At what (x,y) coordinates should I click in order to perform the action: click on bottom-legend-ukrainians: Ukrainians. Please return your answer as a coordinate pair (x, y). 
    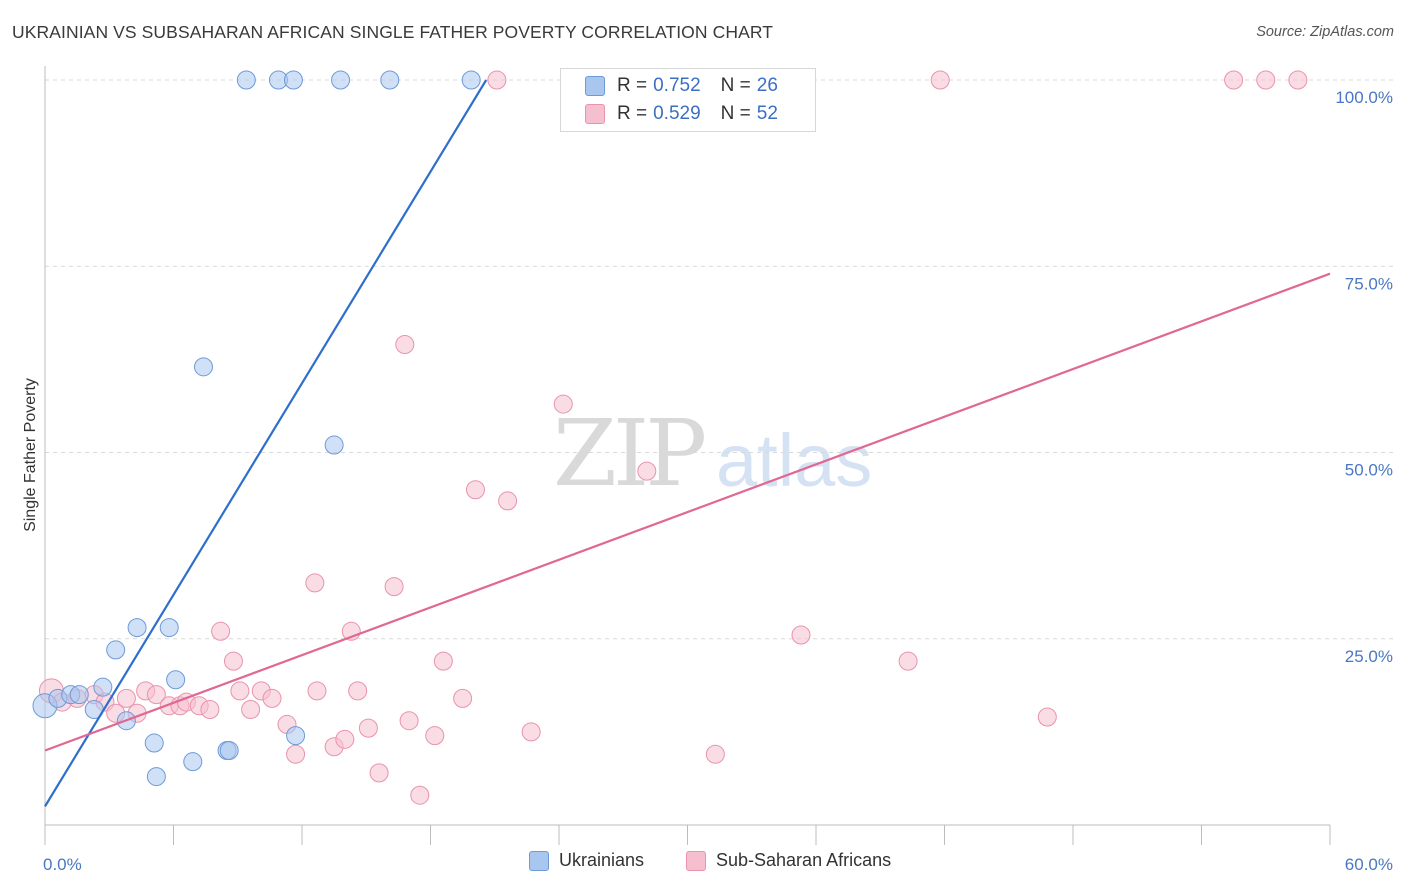
    Looking at the image, I should click on (586, 860).